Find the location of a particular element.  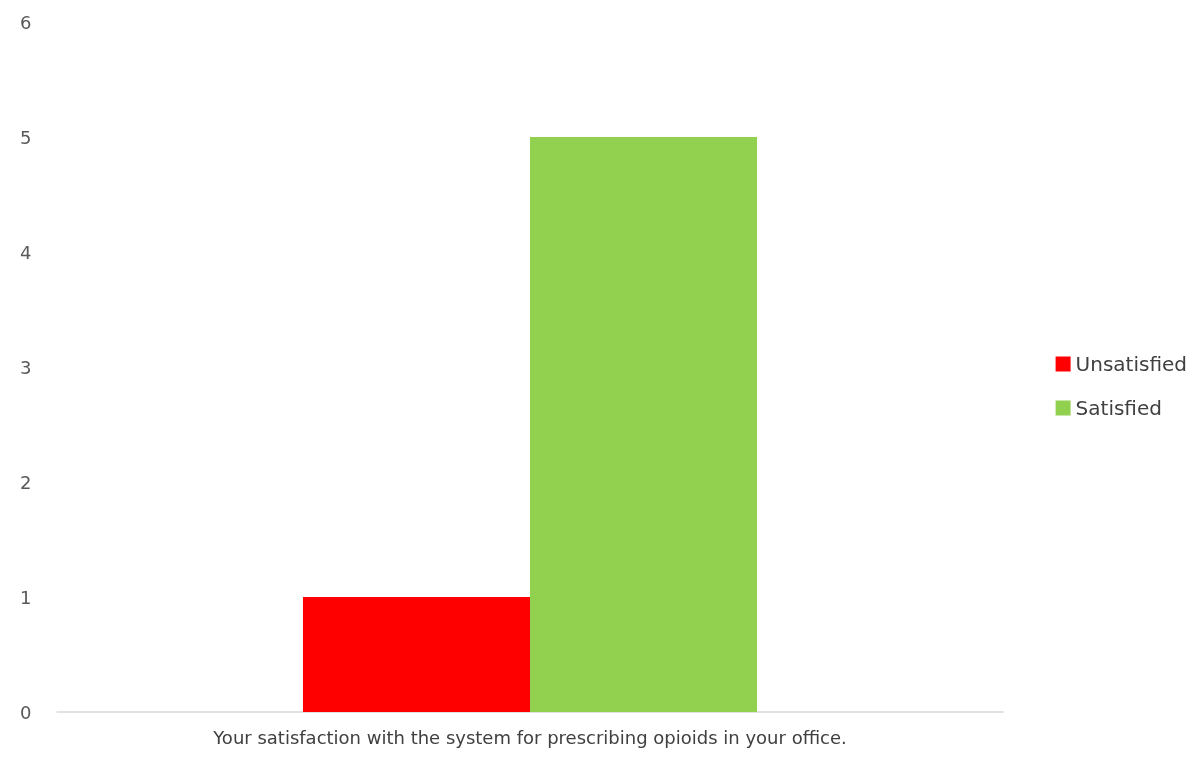

y-tick-label: 3 is located at coordinates (26, 367).